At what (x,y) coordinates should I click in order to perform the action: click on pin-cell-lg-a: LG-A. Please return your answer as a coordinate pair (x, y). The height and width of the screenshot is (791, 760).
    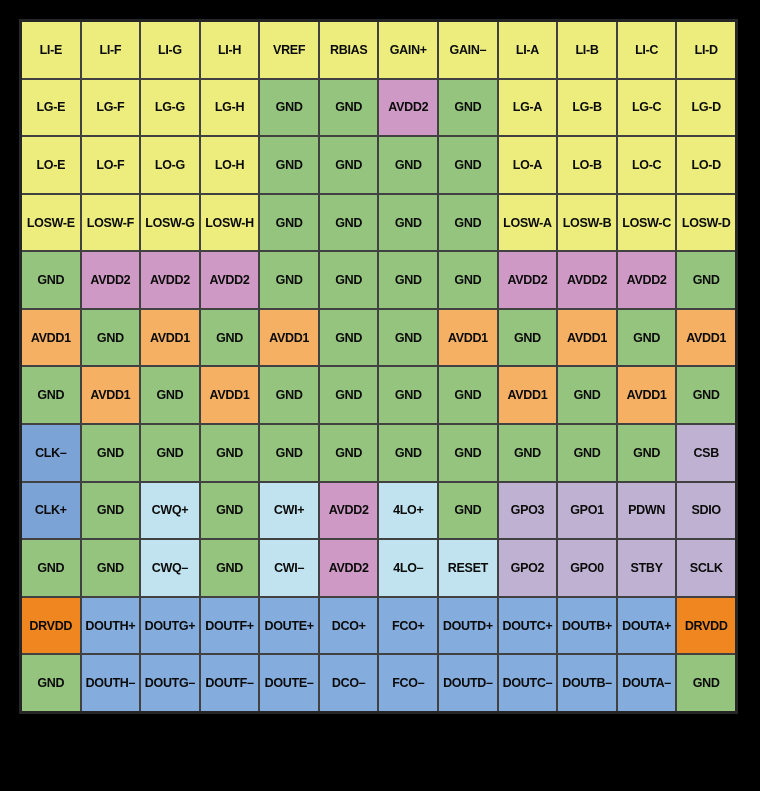
    Looking at the image, I should click on (527, 107).